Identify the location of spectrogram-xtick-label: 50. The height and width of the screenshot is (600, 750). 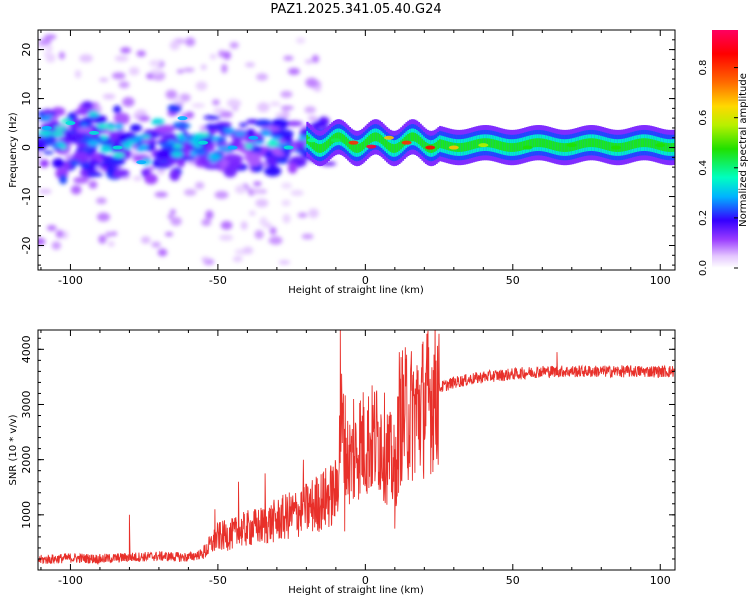
(513, 280).